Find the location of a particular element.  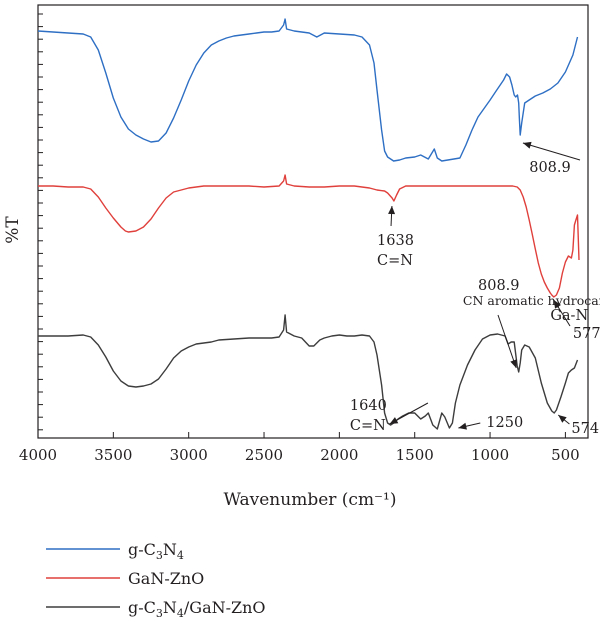

x-tick-label: 1000 is located at coordinates (490, 455).